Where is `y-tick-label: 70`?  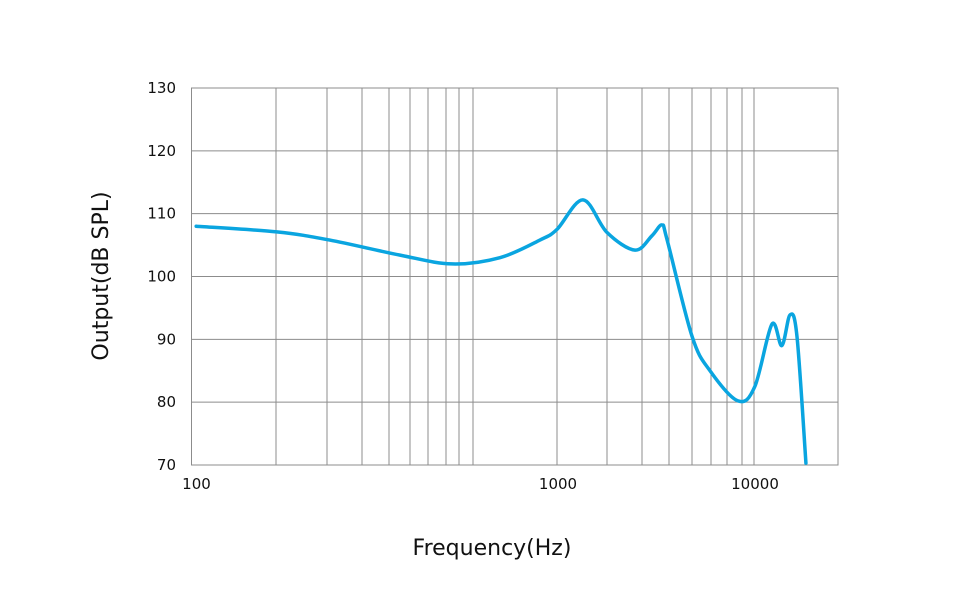 y-tick-label: 70 is located at coordinates (166, 465).